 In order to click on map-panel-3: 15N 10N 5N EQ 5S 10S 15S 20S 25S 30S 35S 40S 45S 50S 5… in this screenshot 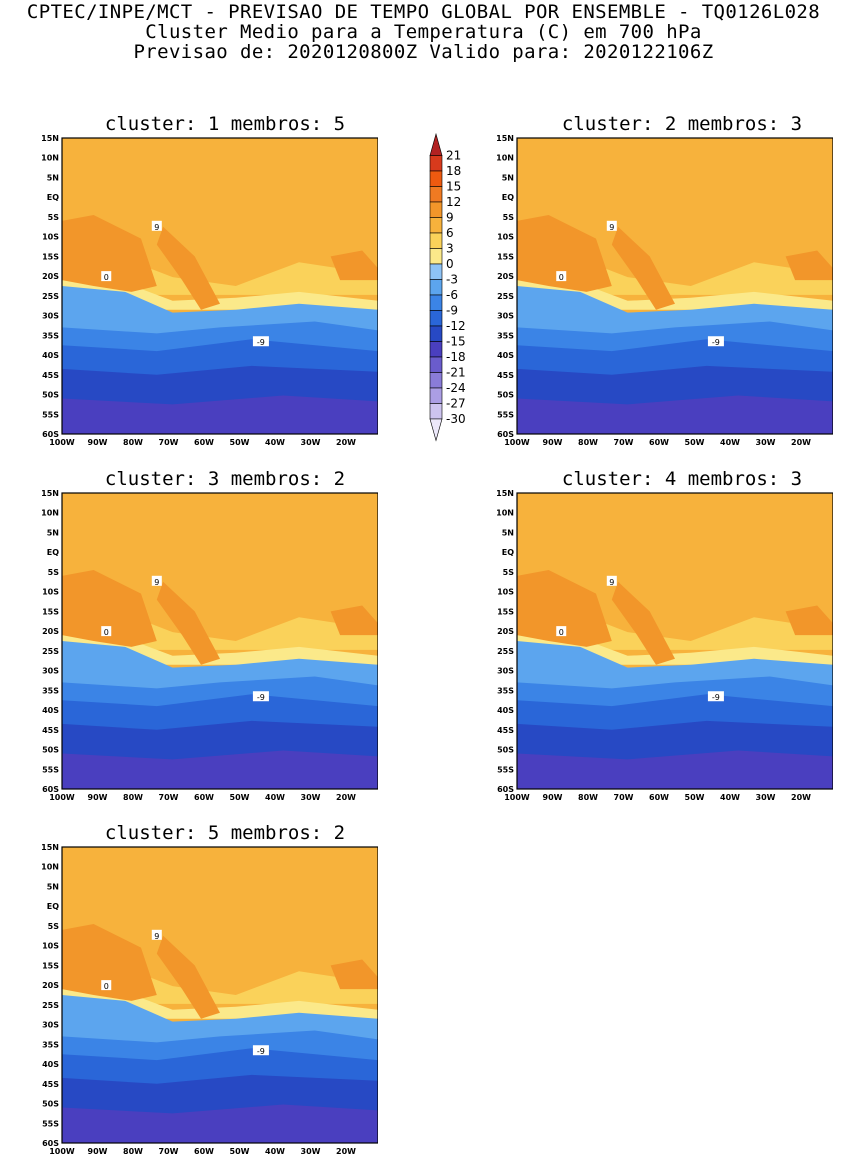, I will do `click(209, 645)`.